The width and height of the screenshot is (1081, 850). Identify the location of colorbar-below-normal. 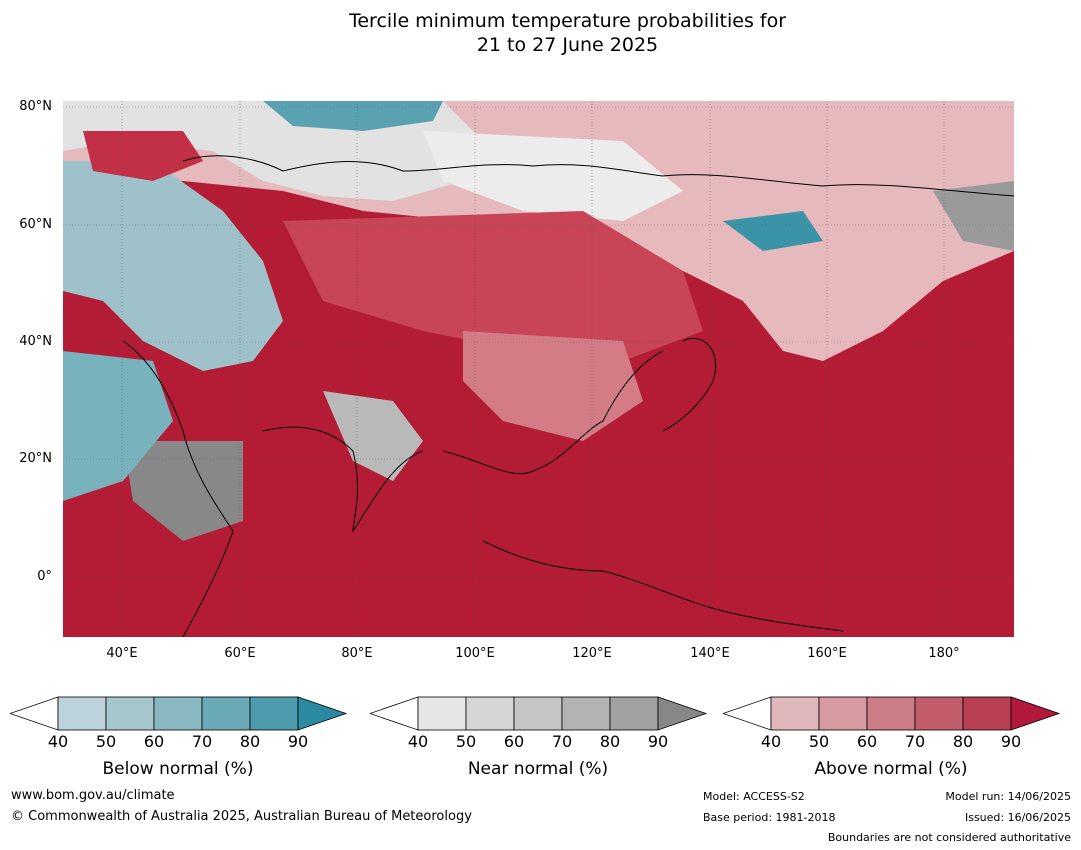
(179, 713).